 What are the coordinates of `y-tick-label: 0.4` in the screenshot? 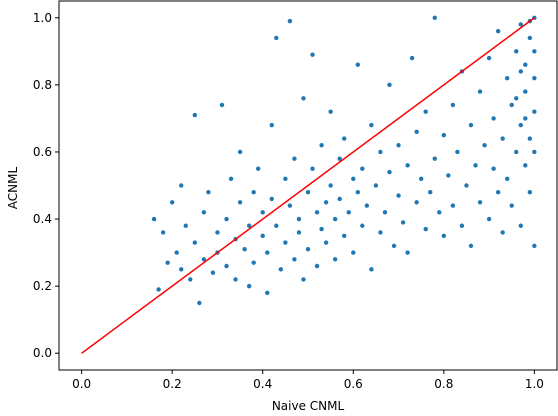 It's located at (42, 219).